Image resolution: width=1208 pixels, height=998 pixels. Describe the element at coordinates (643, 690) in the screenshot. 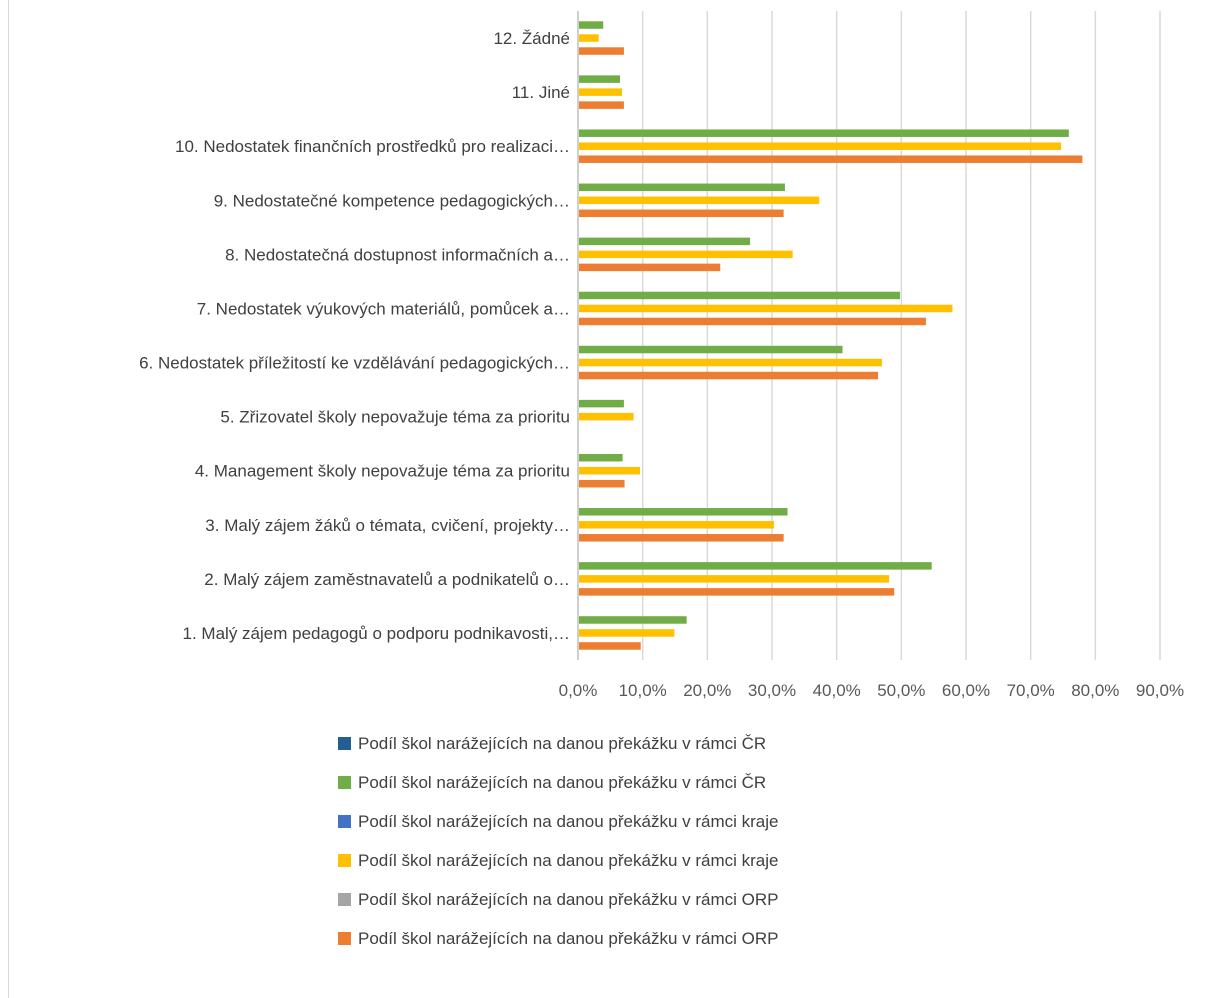

I see `x-tick-label: 10,0%` at that location.